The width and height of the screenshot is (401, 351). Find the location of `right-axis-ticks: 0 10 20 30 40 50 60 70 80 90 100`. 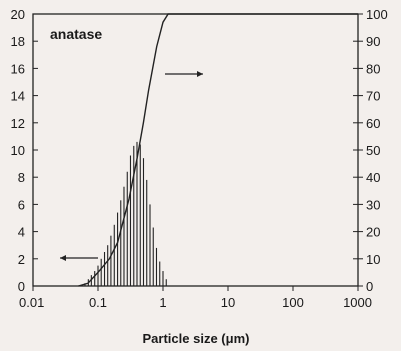

right-axis-ticks: 0 10 20 30 40 50 60 70 80 90 100 is located at coordinates (370, 150).